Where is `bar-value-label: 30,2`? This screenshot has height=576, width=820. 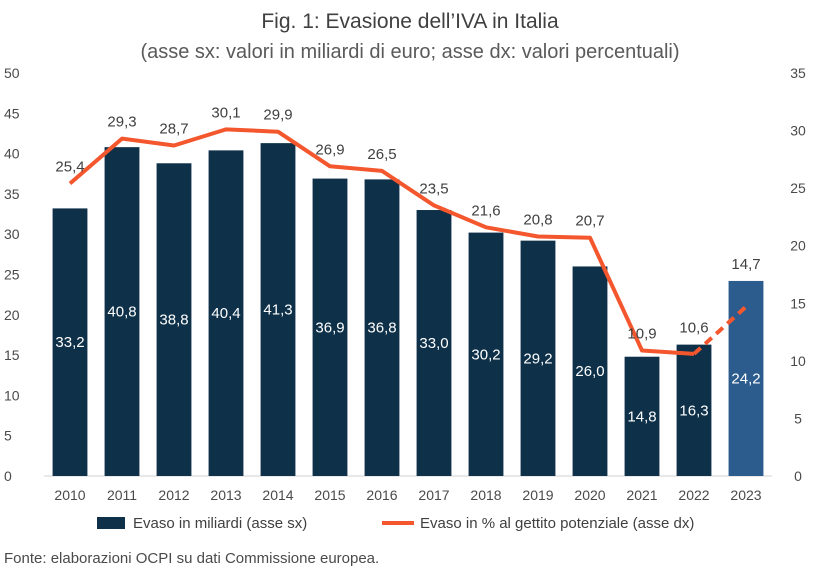
bar-value-label: 30,2 is located at coordinates (485, 354).